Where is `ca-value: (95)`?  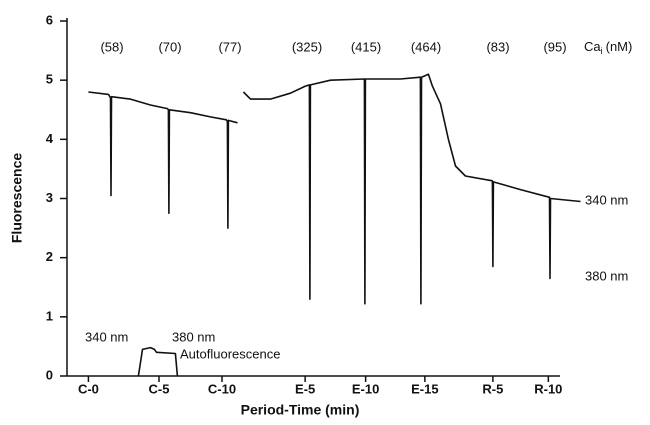
ca-value: (95) is located at coordinates (554, 46).